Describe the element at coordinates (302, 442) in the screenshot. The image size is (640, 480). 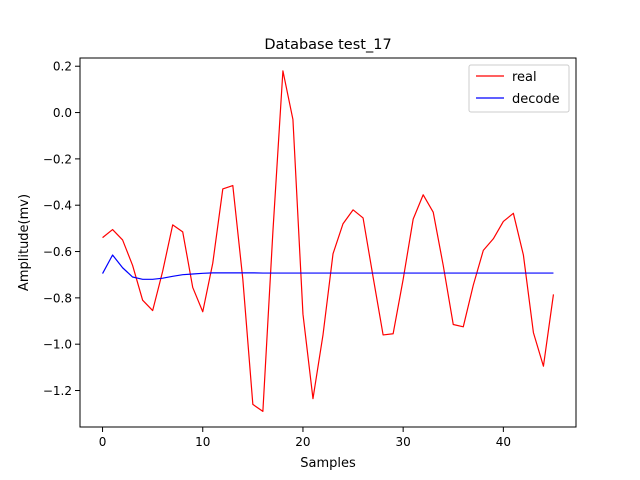
I see `x-tick-label: 20` at that location.